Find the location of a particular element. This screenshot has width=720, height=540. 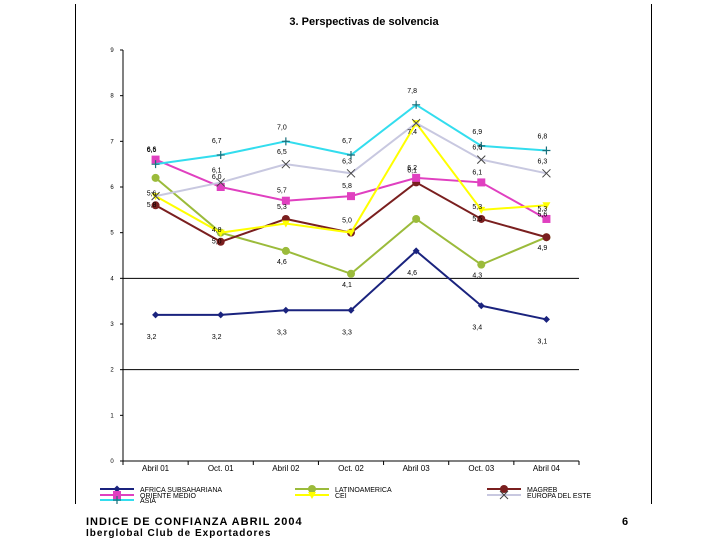

page-number: 6 is located at coordinates (625, 522).